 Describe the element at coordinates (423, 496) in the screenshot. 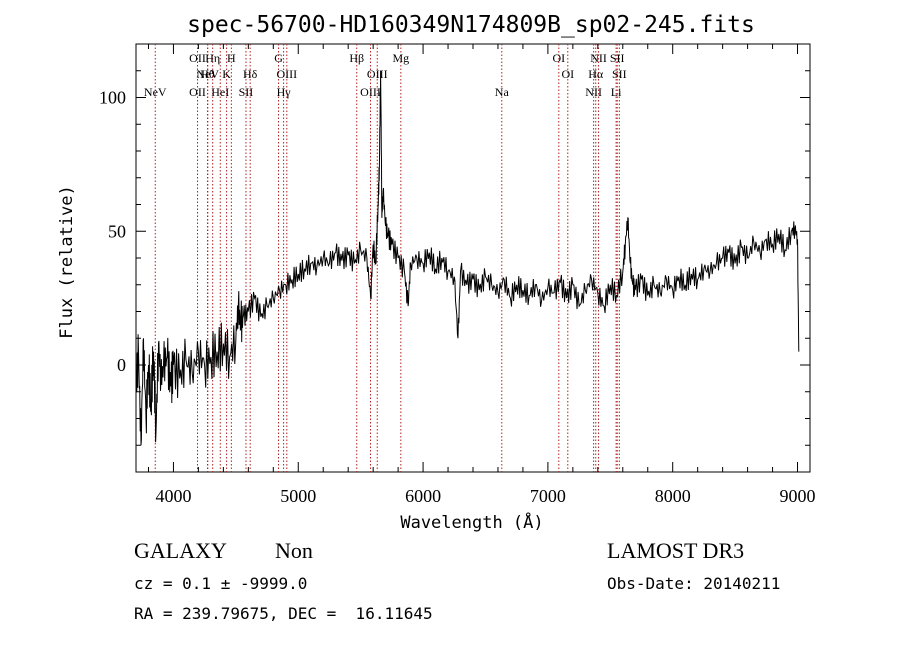

I see `x-tick-label: 6000` at that location.